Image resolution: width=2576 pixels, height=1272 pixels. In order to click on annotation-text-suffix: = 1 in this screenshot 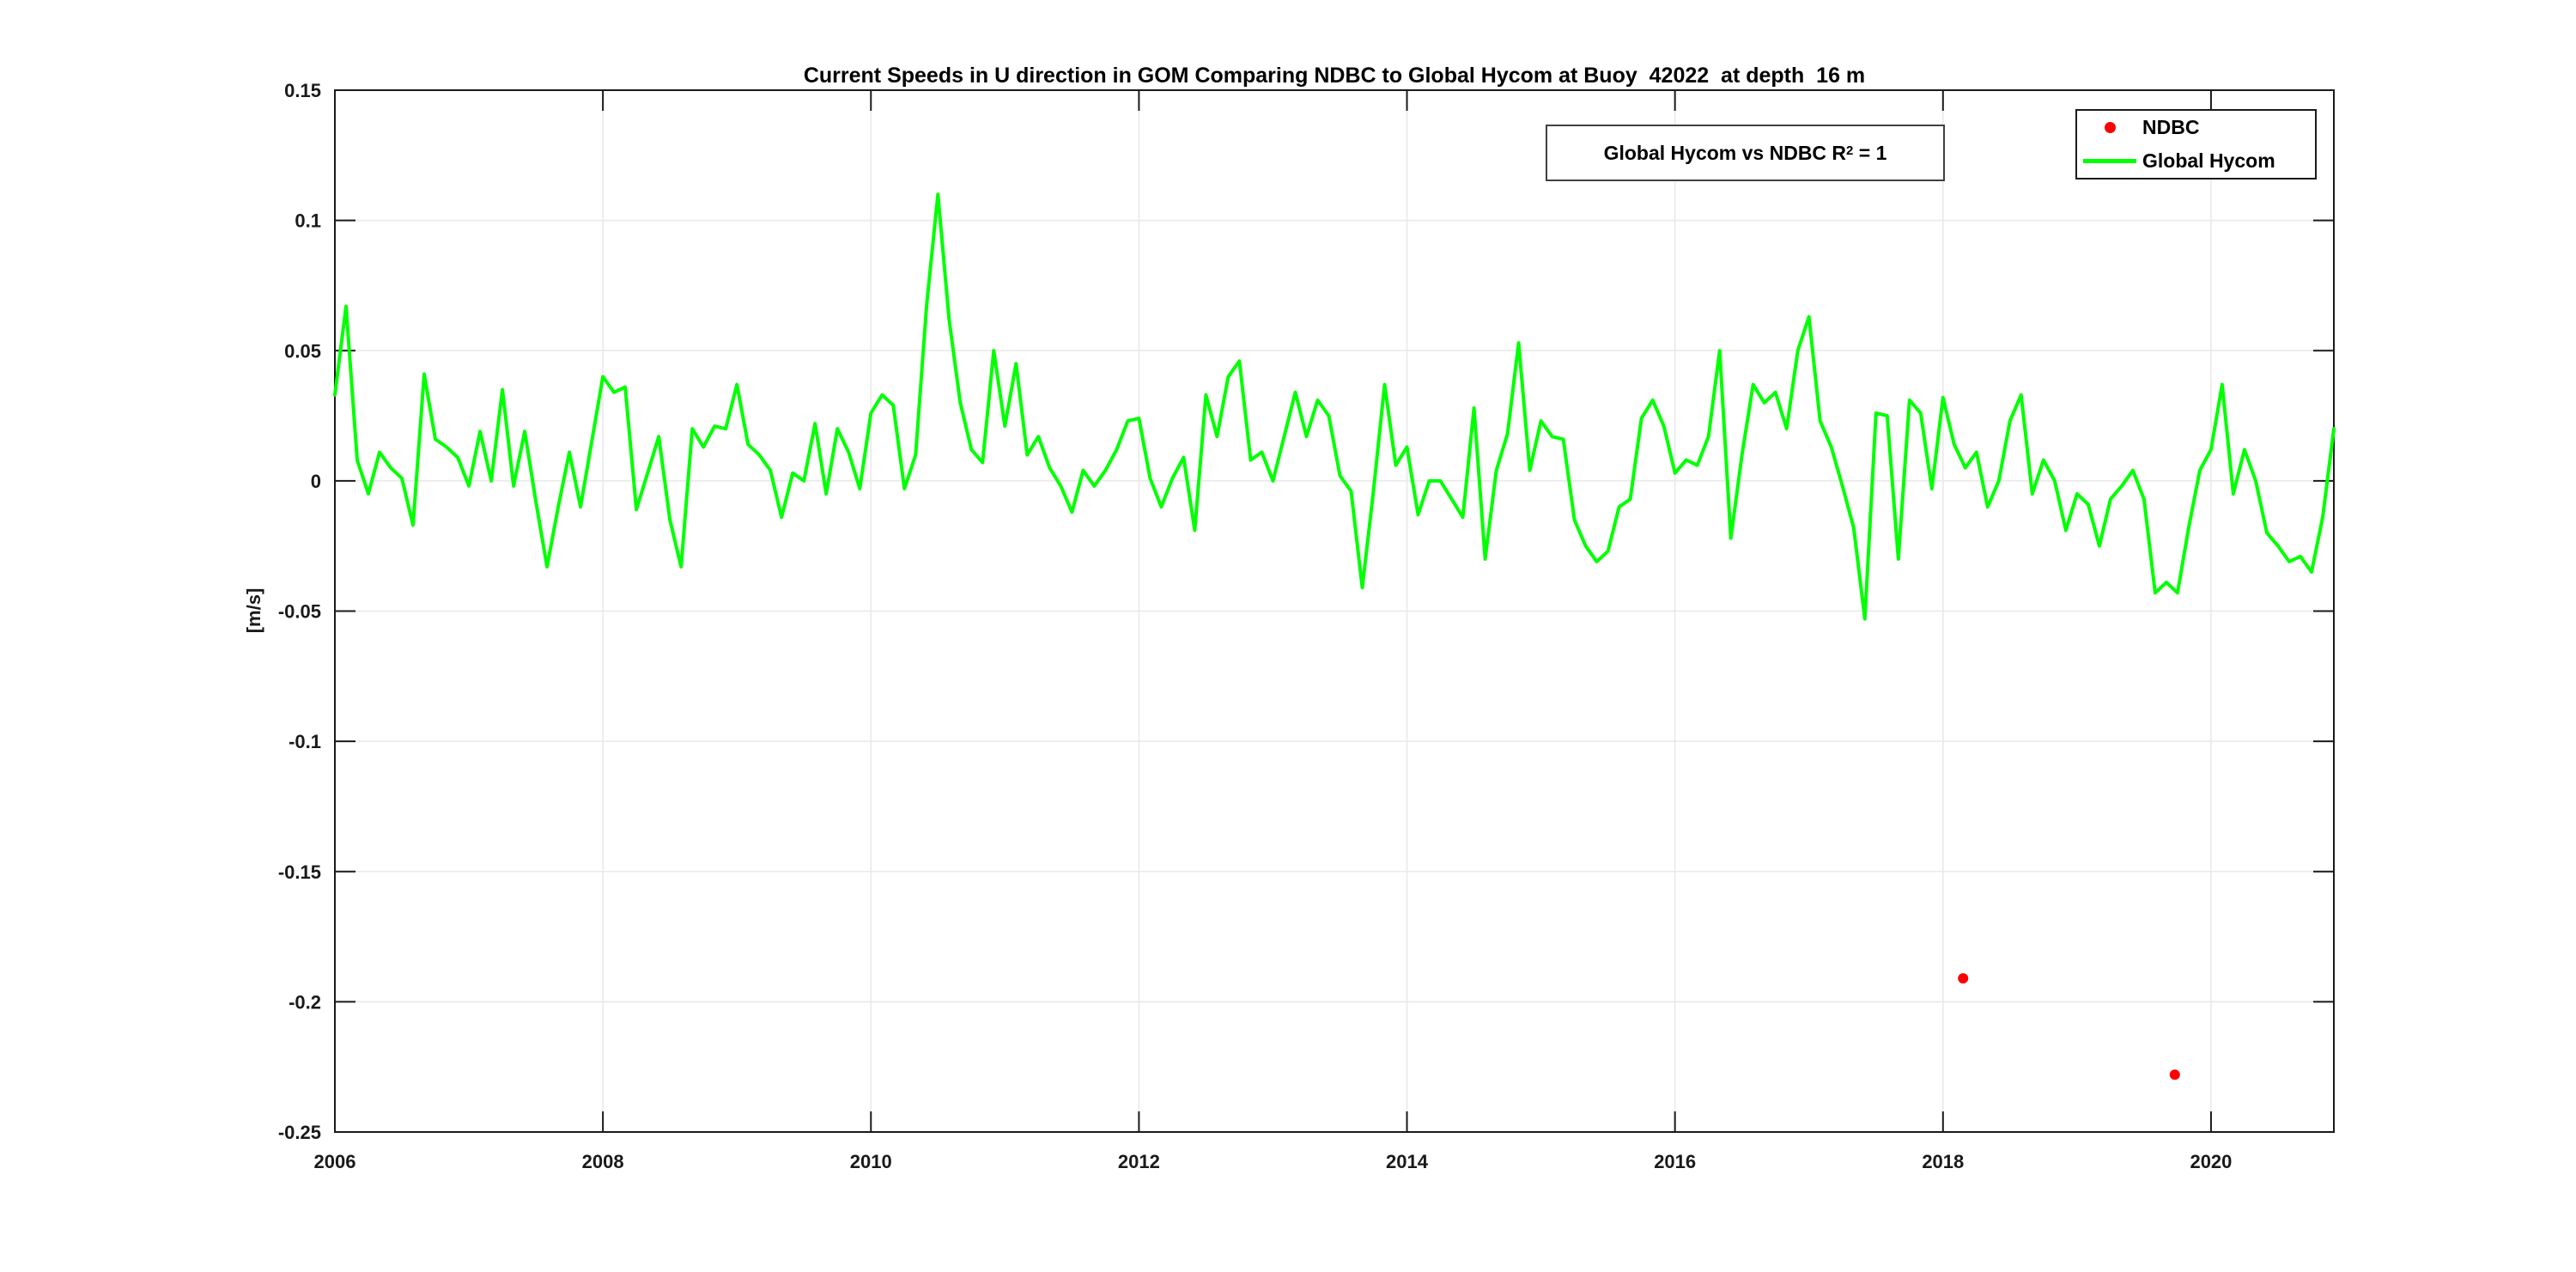, I will do `click(1870, 152)`.